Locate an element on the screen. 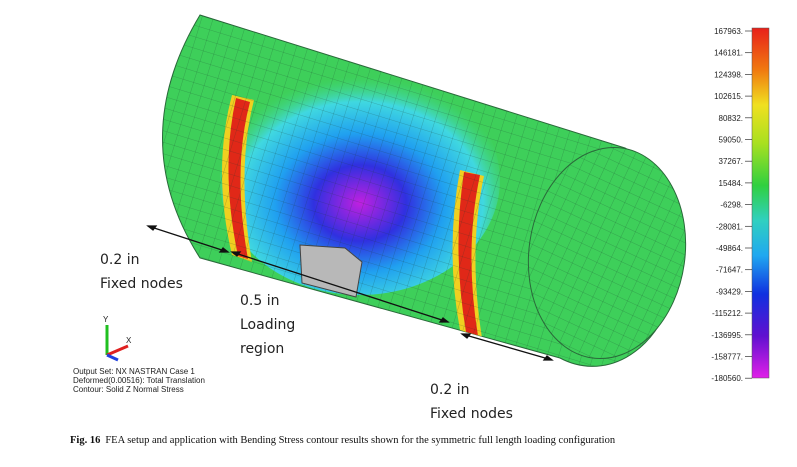 Image resolution: width=797 pixels, height=467 pixels. colorbar-label: -115212. is located at coordinates (727, 313).